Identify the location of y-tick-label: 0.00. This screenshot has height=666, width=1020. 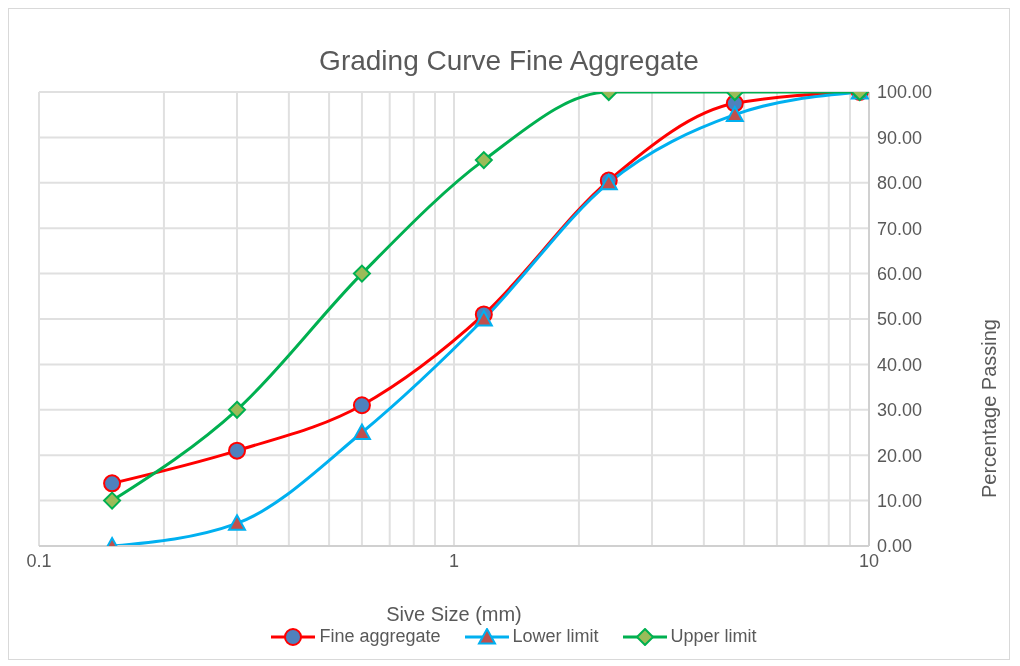
(895, 546).